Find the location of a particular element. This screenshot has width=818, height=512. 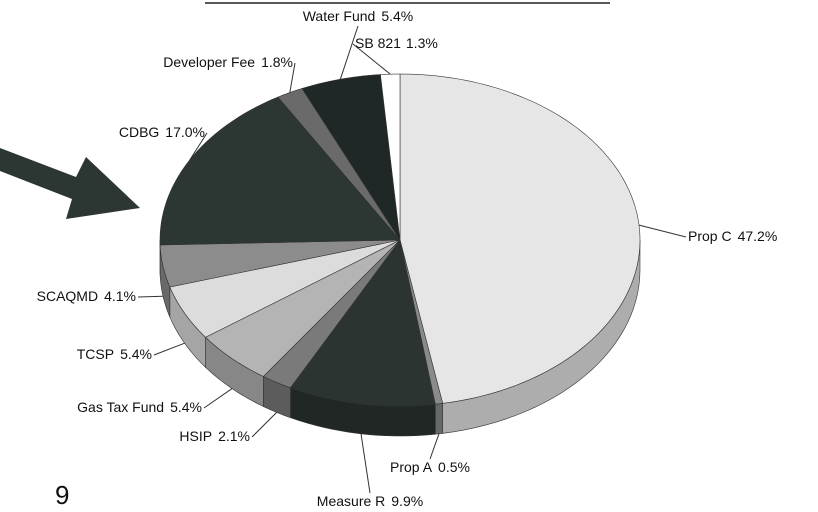

category-label: HSIP is located at coordinates (195, 436).